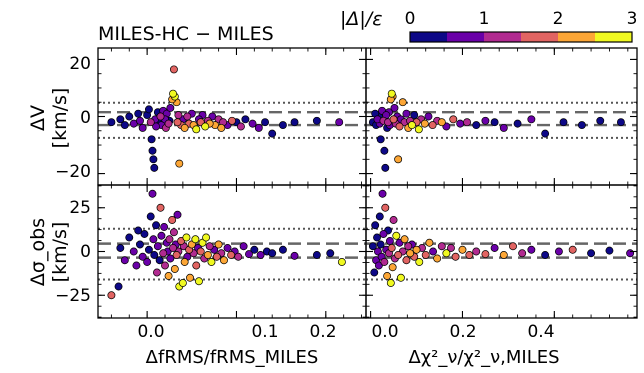 This screenshot has width=644, height=373. I want to click on y-axis-label: ΔV, so click(38, 118).